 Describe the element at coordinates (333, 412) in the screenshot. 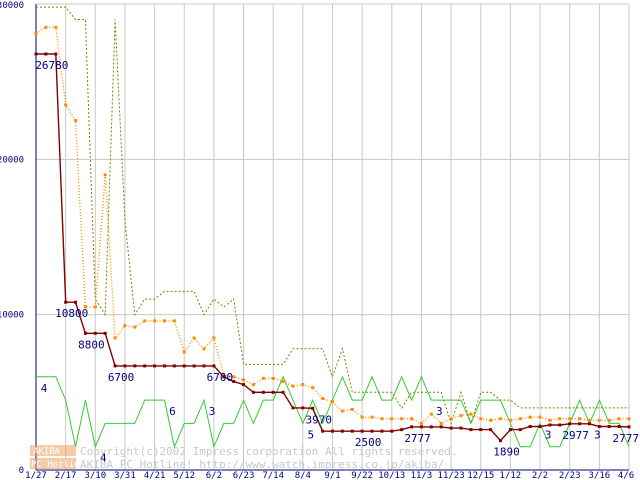

I see `series-shops-line` at that location.